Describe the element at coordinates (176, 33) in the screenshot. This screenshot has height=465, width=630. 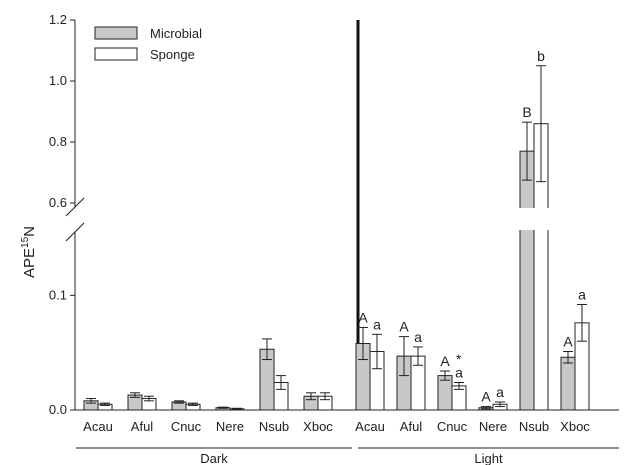
I see `legend-label: Microbial` at that location.